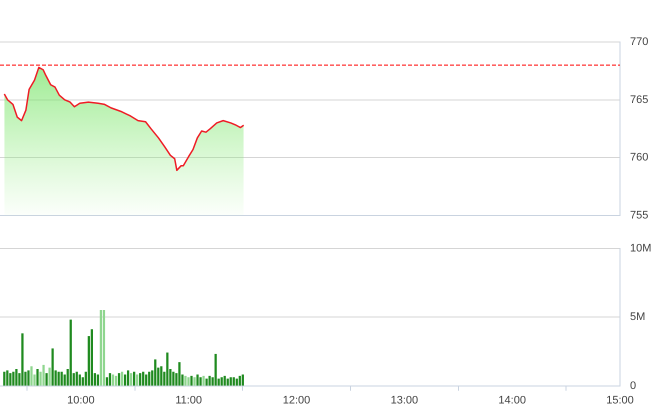 Image resolution: width=660 pixels, height=412 pixels. Describe the element at coordinates (639, 215) in the screenshot. I see `y-tick-label: 755` at that location.